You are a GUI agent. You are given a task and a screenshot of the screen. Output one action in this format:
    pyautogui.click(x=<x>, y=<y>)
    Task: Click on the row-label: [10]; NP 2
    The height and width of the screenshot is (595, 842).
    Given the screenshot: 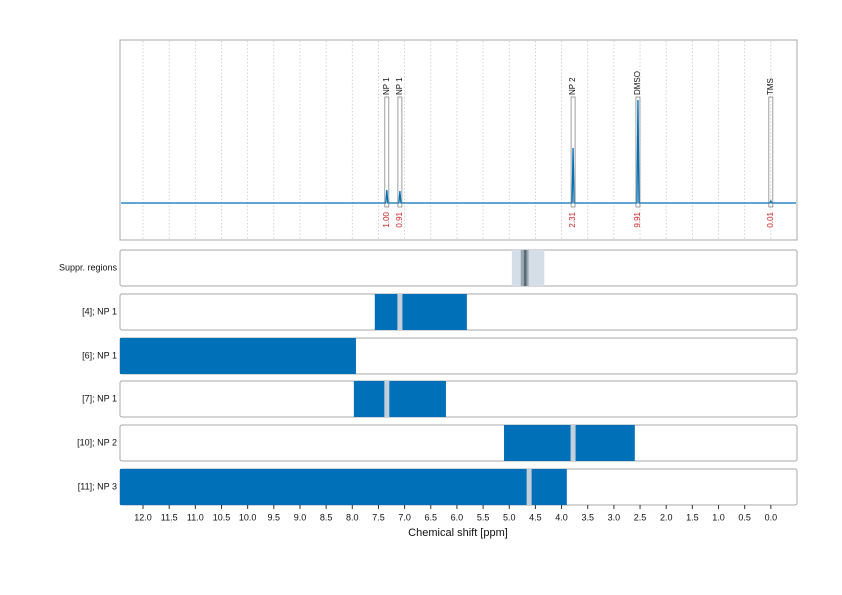 What is the action you would take?
    pyautogui.click(x=97, y=442)
    